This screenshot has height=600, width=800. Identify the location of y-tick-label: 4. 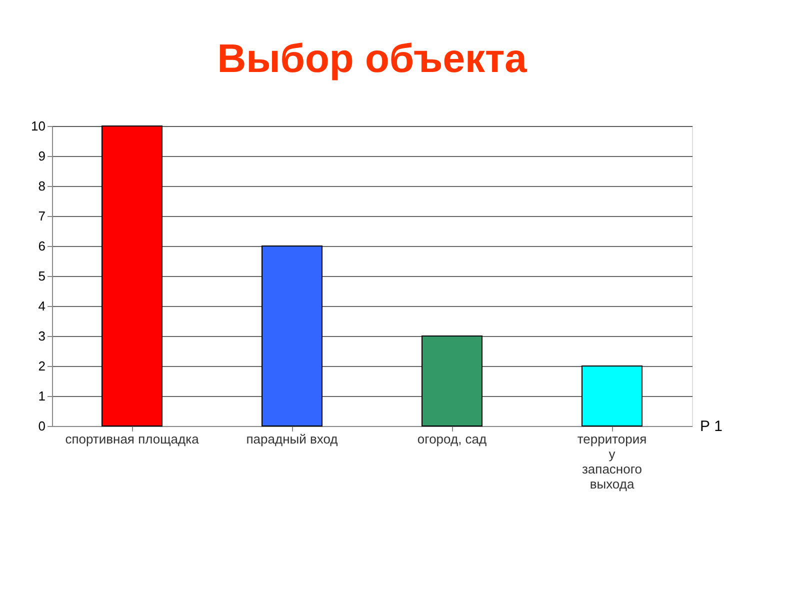
(42, 306).